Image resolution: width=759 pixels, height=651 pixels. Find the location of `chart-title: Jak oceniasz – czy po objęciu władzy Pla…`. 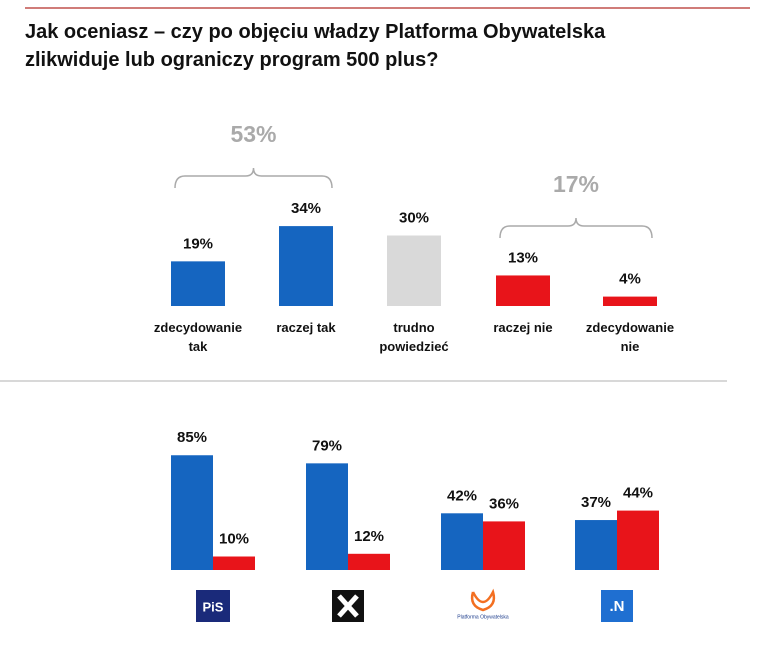

chart-title: Jak oceniasz – czy po objęciu władzy Pla… is located at coordinates (315, 46).